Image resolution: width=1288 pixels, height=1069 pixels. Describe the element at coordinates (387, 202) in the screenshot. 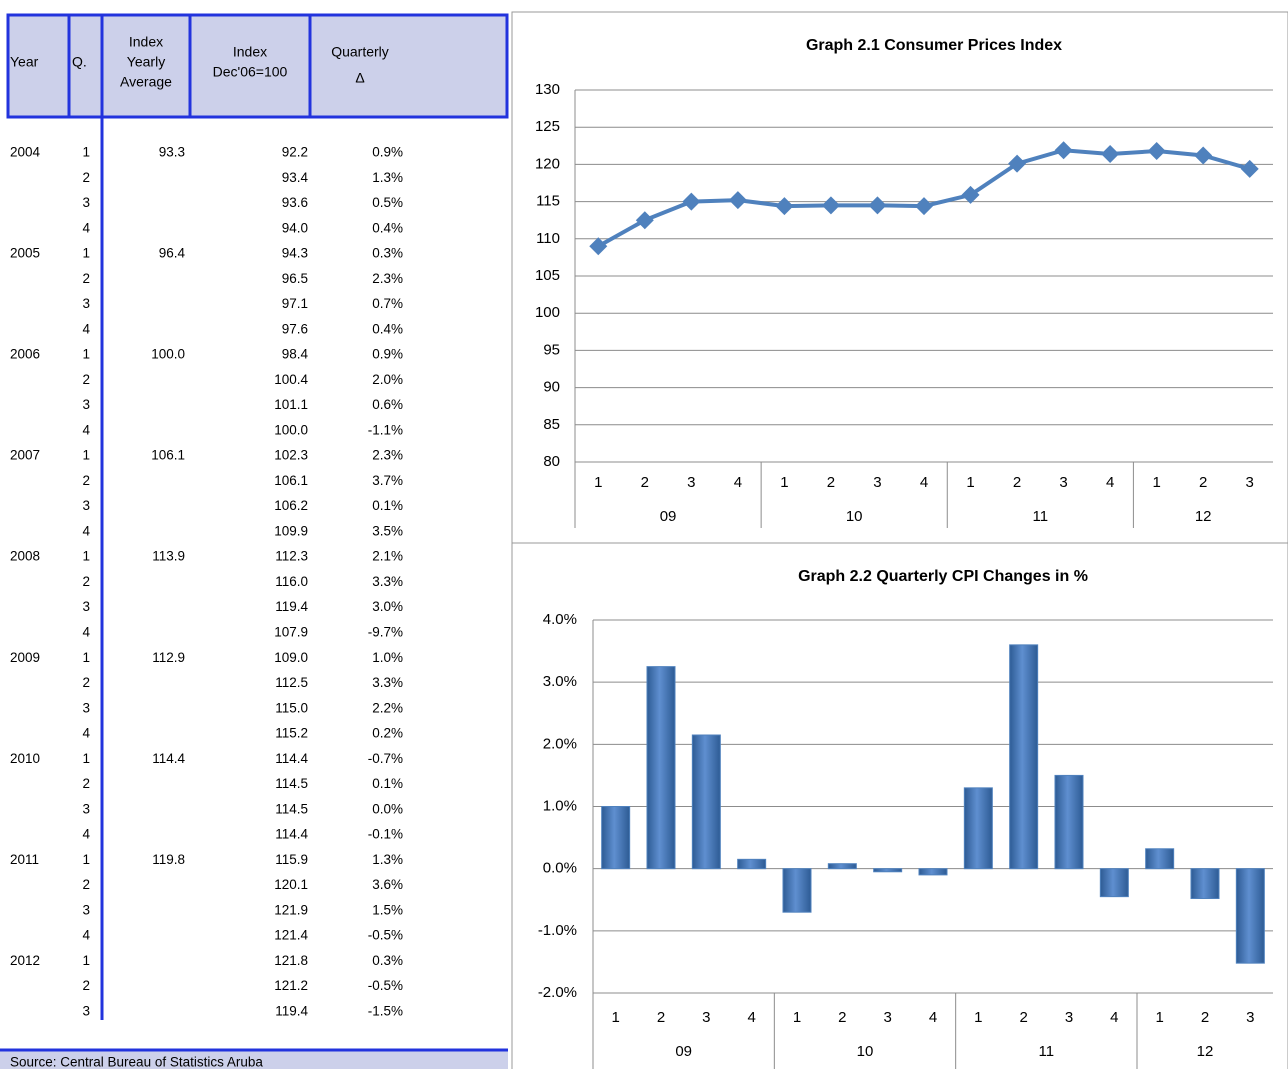

I see `table-cell: 0.5%` at that location.